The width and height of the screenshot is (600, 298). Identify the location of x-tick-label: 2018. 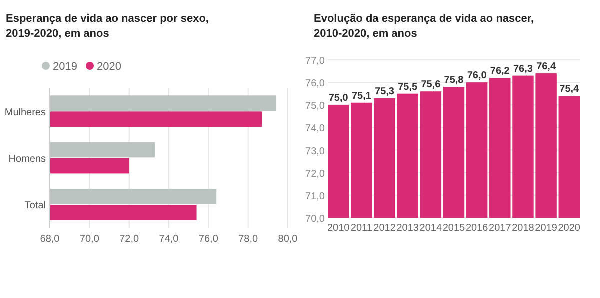
(523, 228).